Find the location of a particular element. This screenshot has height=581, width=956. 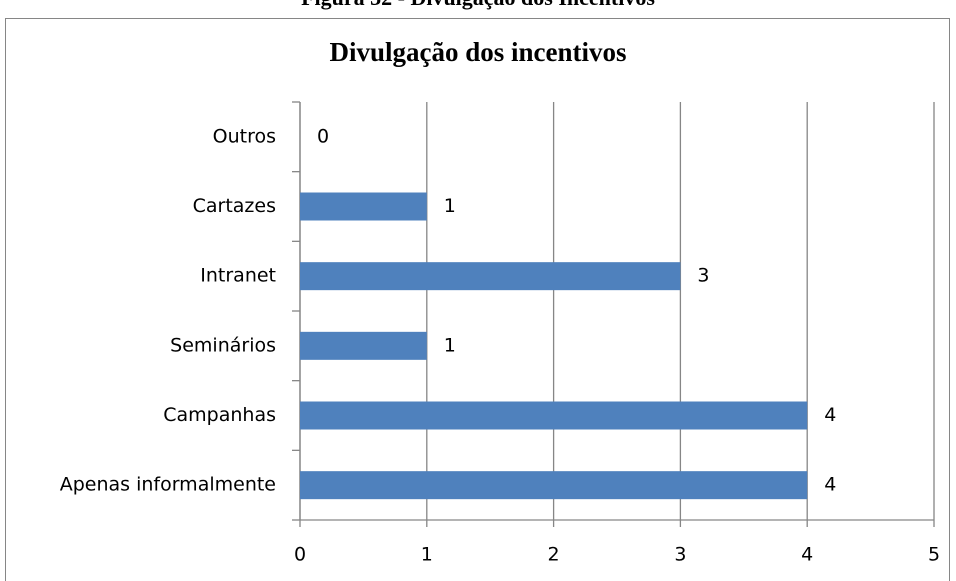

y-tick-label: Outros is located at coordinates (244, 136).